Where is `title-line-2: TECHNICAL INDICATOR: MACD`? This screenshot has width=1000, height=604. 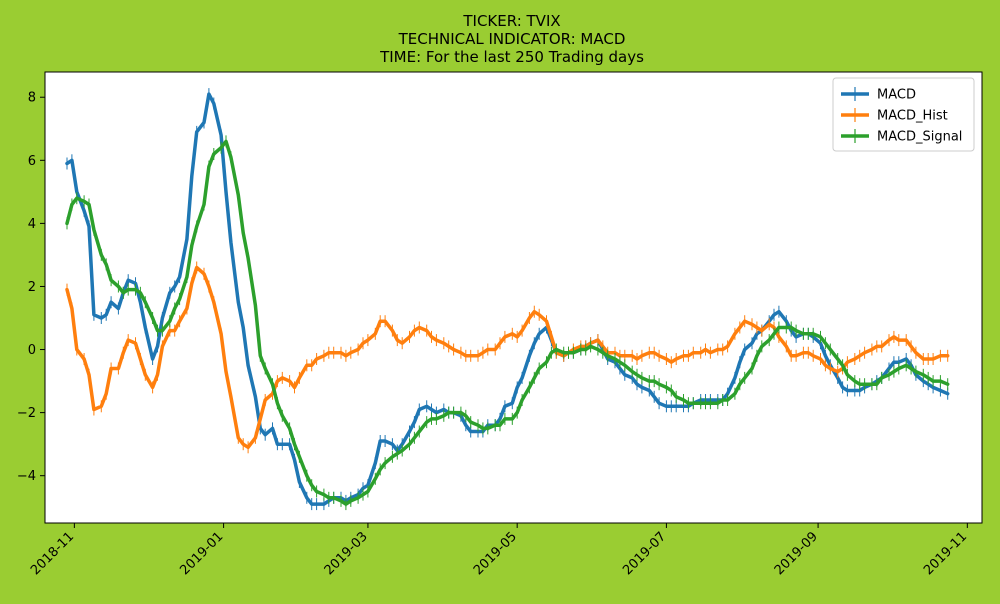 title-line-2: TECHNICAL INDICATOR: MACD is located at coordinates (512, 39).